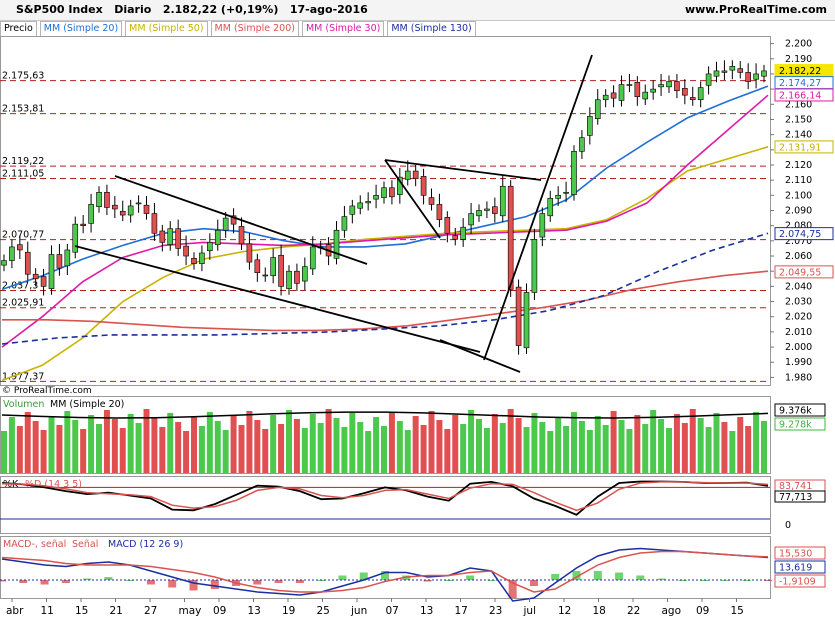 The height and width of the screenshot is (620, 835). What do you see at coordinates (358, 611) in the screenshot?
I see `x-tick-label: jun` at bounding box center [358, 611].